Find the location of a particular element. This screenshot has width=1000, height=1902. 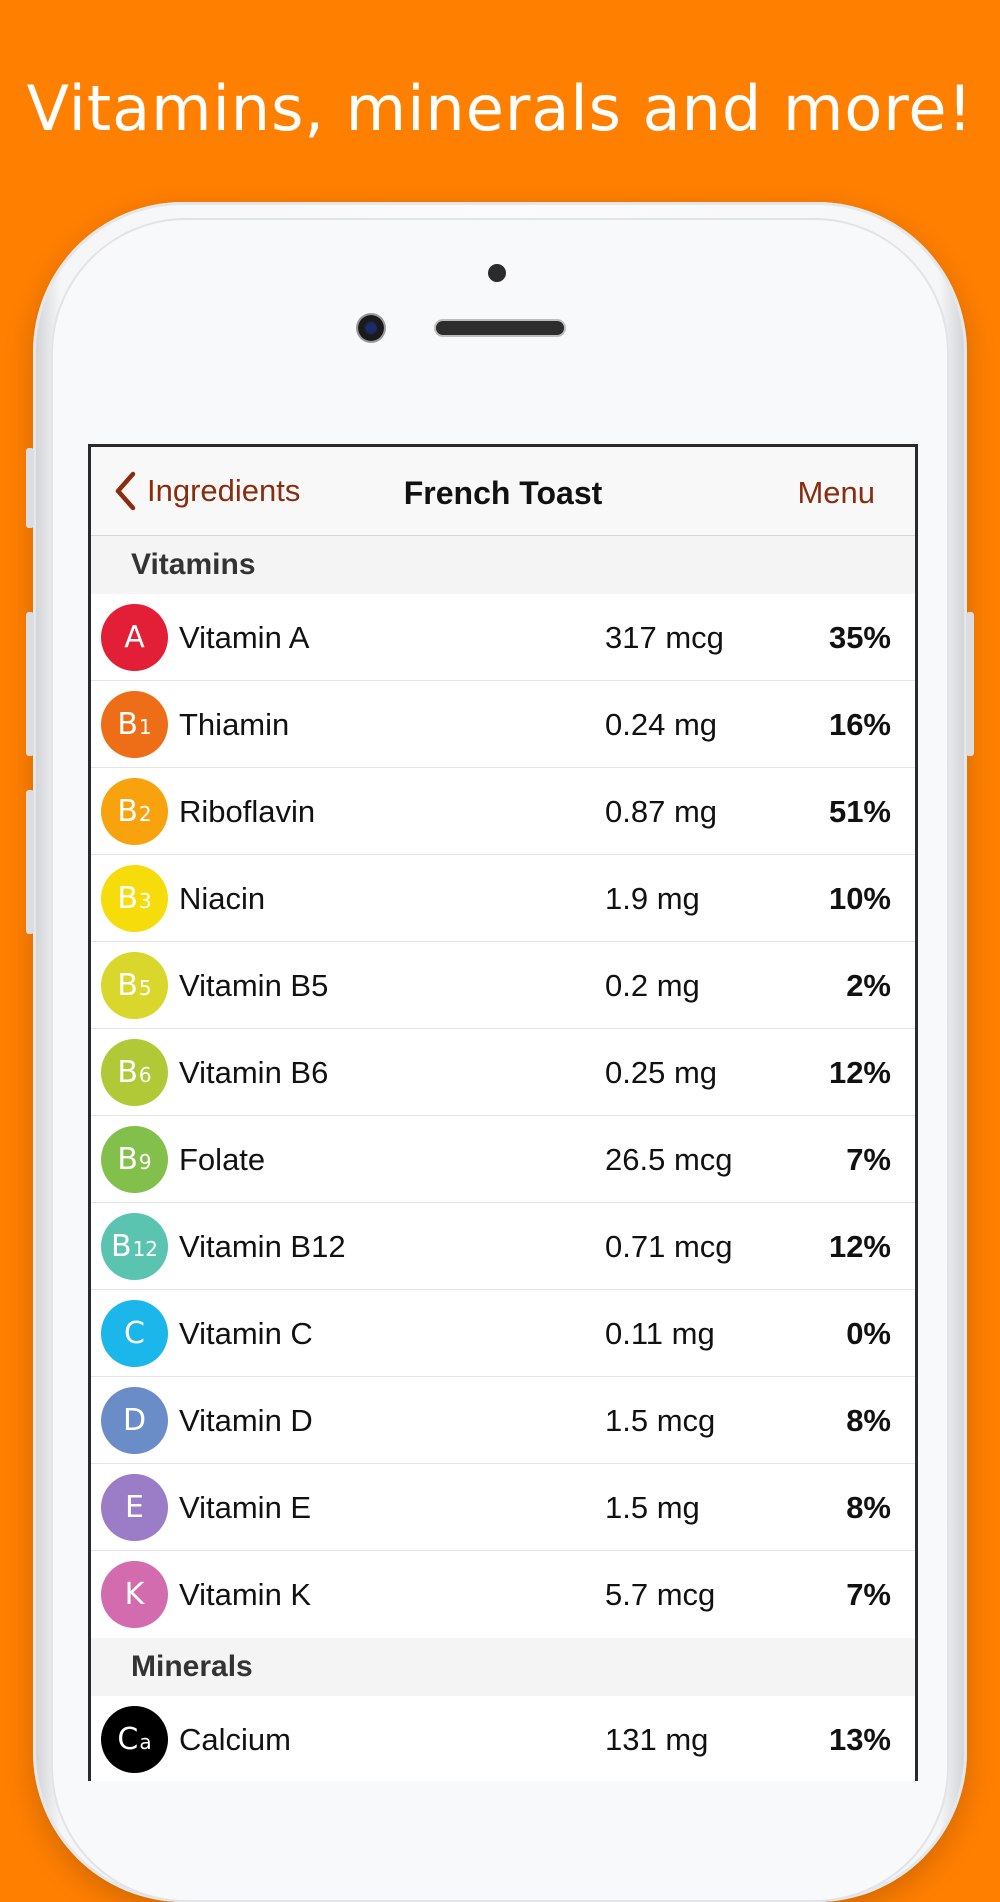

nutrient-amount: 0.2 mg is located at coordinates (652, 985).